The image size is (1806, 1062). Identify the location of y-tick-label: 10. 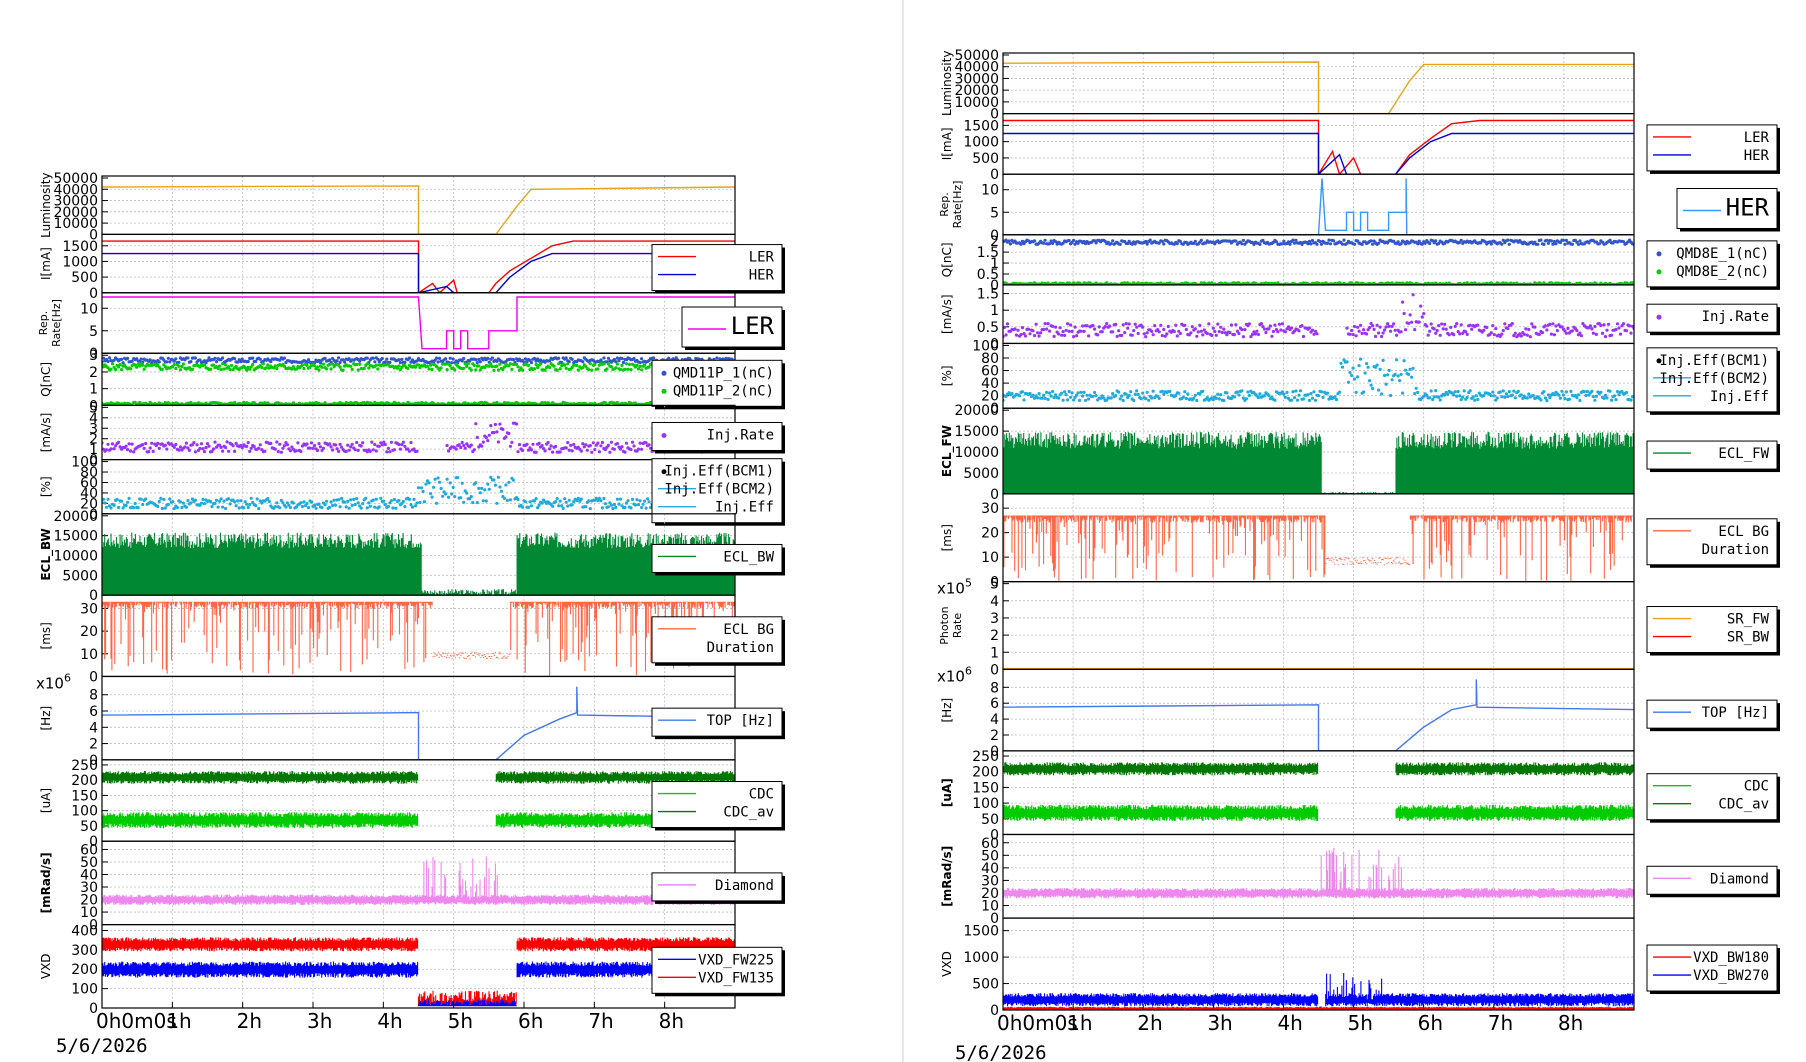
(89, 309).